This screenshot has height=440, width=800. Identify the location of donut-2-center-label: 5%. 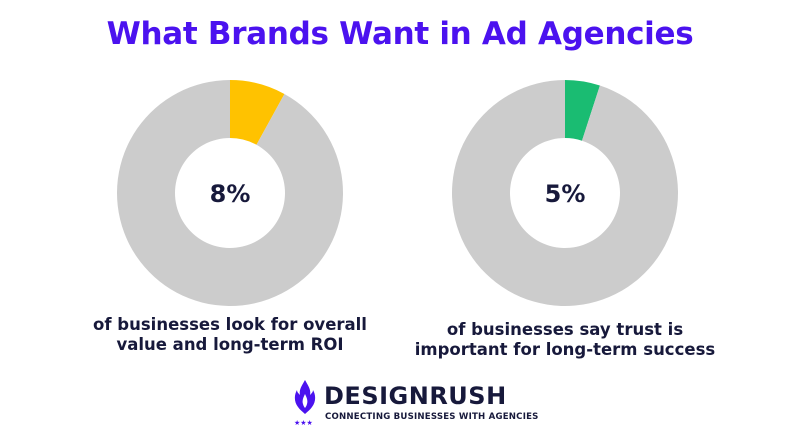
(565, 194).